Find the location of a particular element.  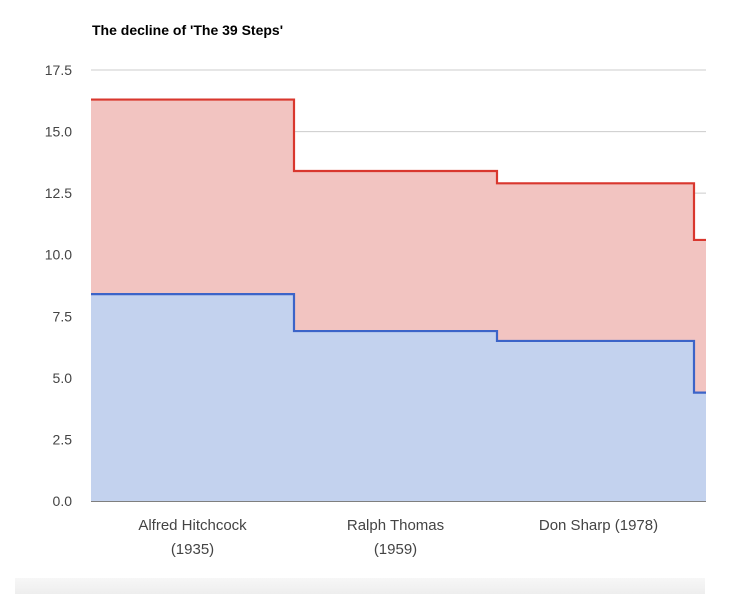

x-tick-label: Don Sharp (1978) is located at coordinates (598, 525).